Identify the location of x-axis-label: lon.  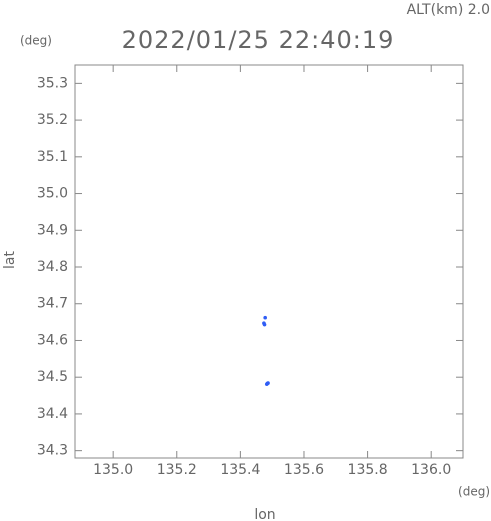
(264, 514).